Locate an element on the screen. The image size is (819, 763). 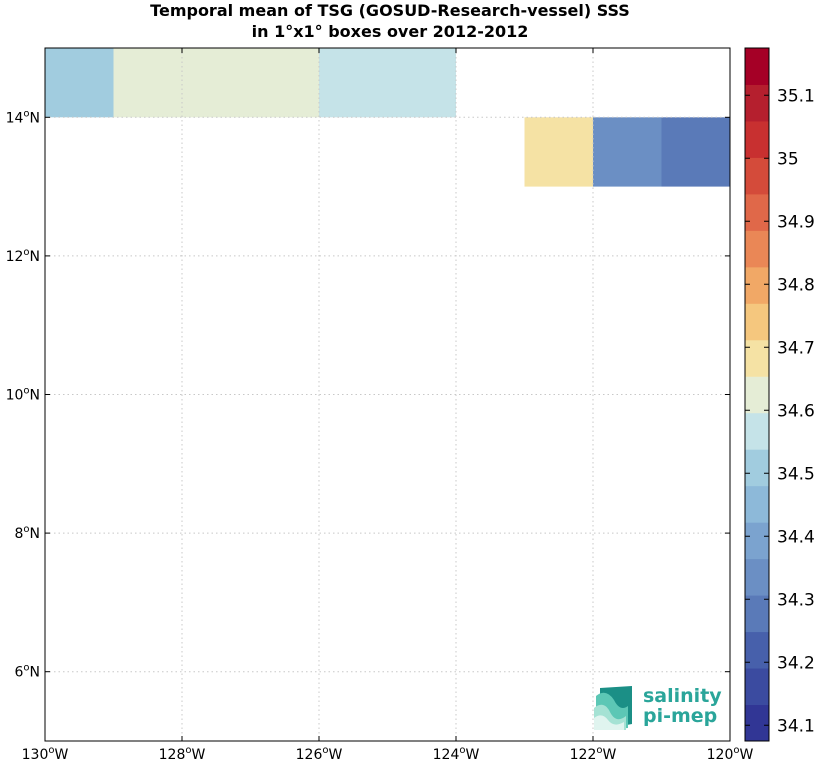
colorbar-tick-label: 34.9 is located at coordinates (796, 222).